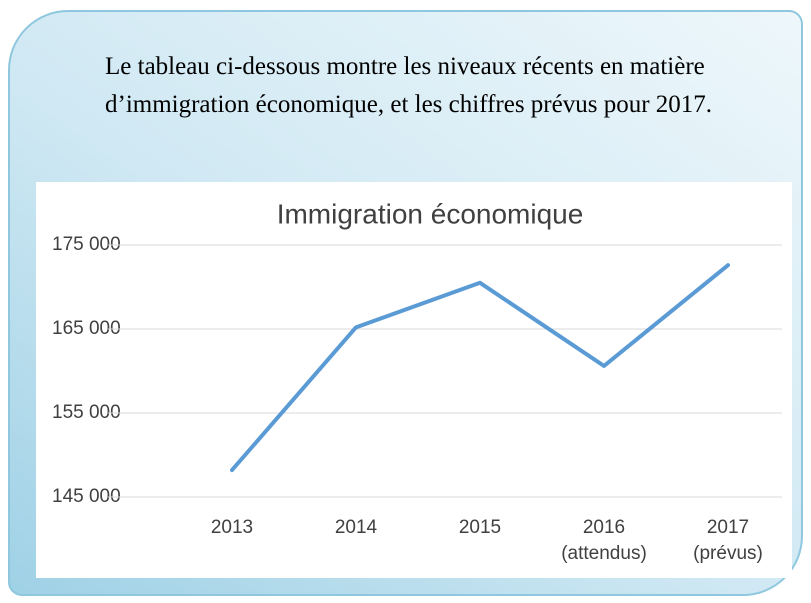 Image resolution: width=811 pixels, height=603 pixels. What do you see at coordinates (356, 527) in the screenshot?
I see `x-tick-label: 2014` at bounding box center [356, 527].